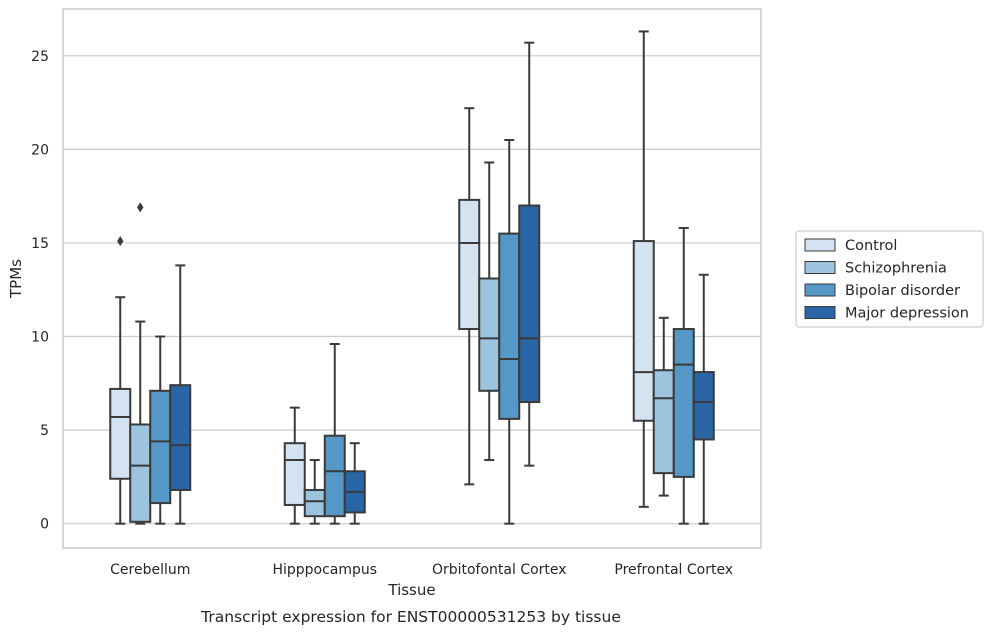 This screenshot has height=634, width=993. What do you see at coordinates (44, 525) in the screenshot?
I see `y-tick-label-0: 0` at bounding box center [44, 525].